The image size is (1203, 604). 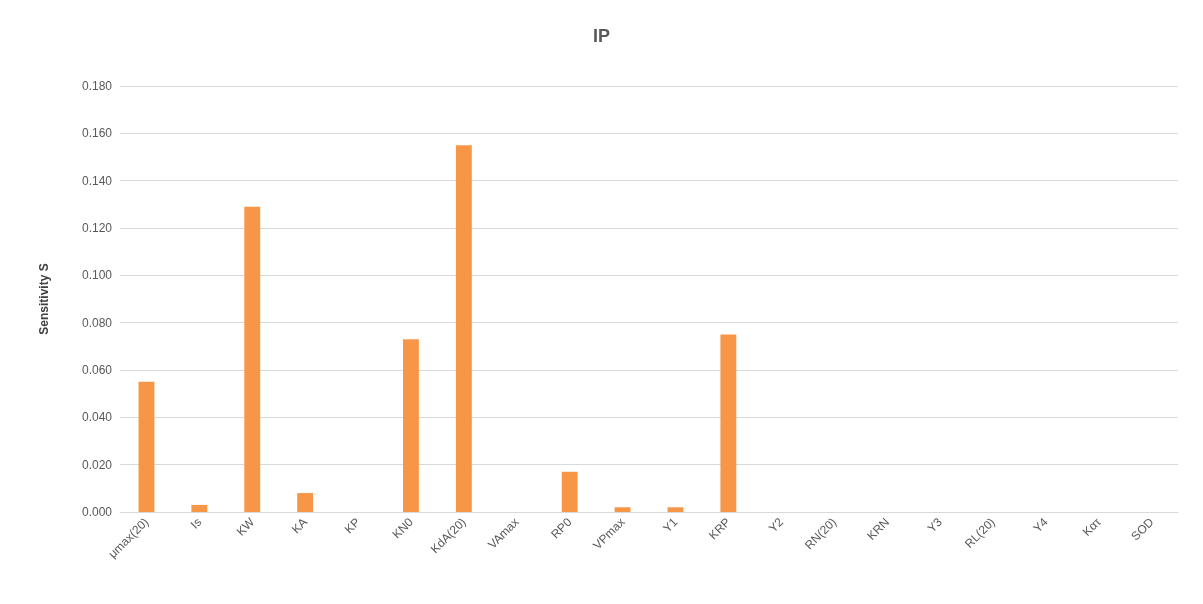 What do you see at coordinates (352, 526) in the screenshot?
I see `x-tick-label: KP` at bounding box center [352, 526].